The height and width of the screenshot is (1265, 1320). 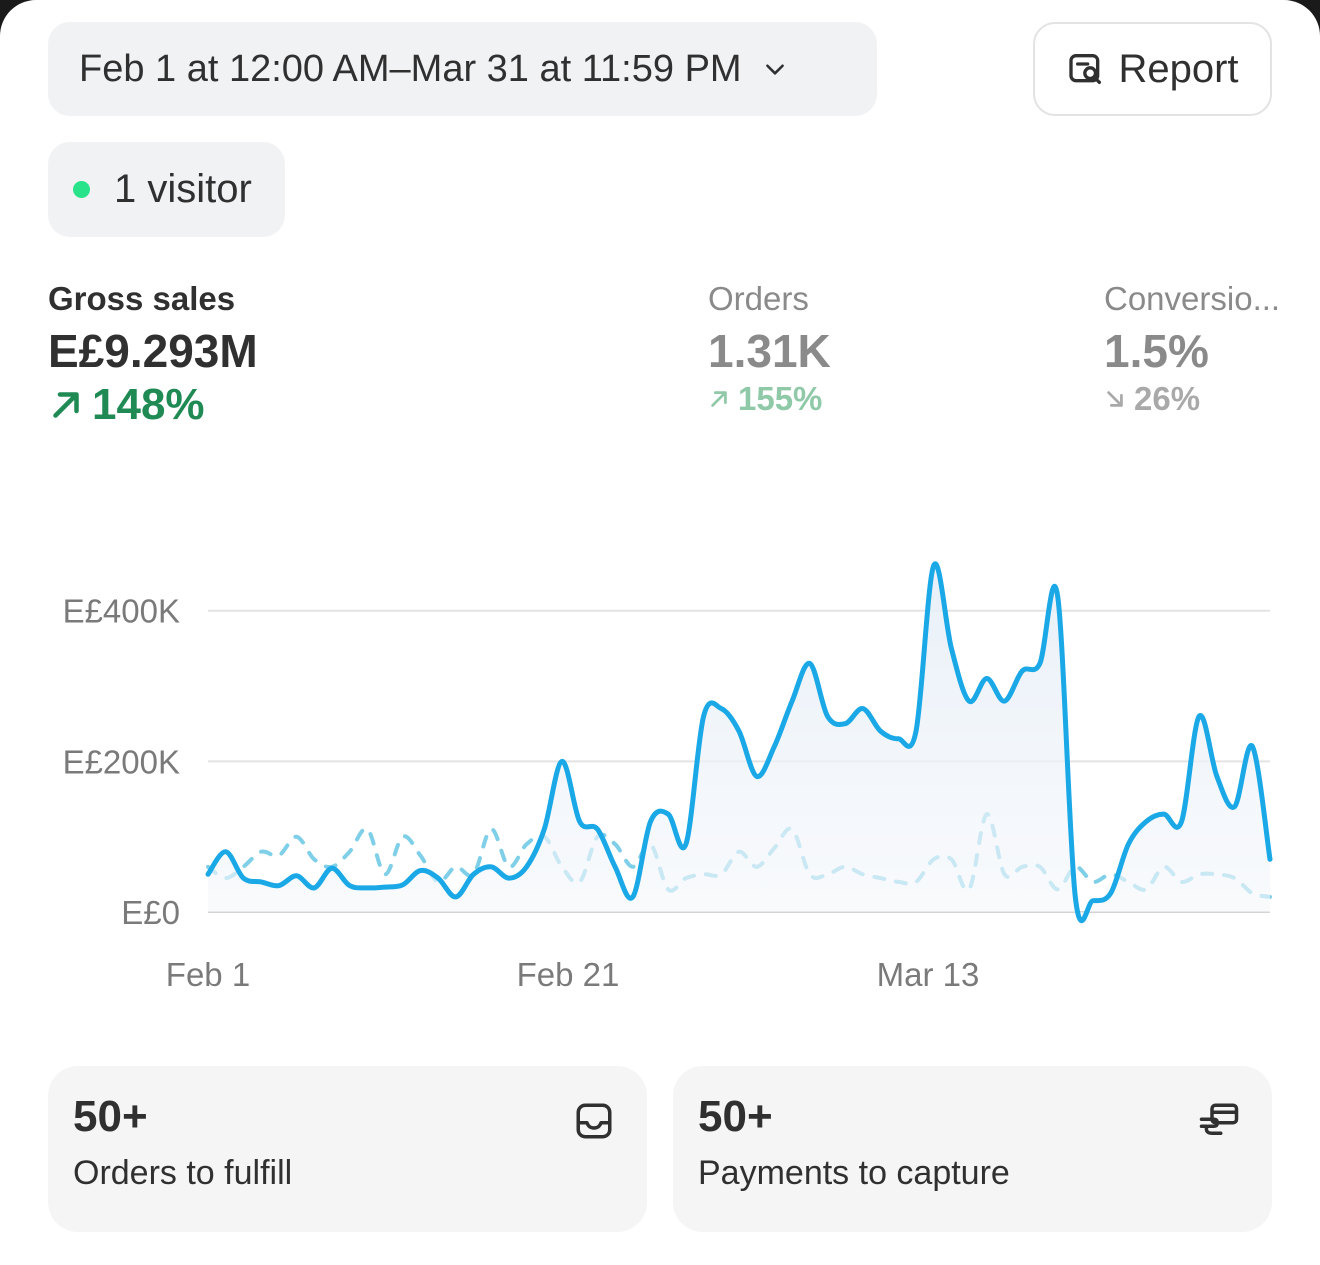 I want to click on x-tick-label: Feb 21, so click(x=568, y=974).